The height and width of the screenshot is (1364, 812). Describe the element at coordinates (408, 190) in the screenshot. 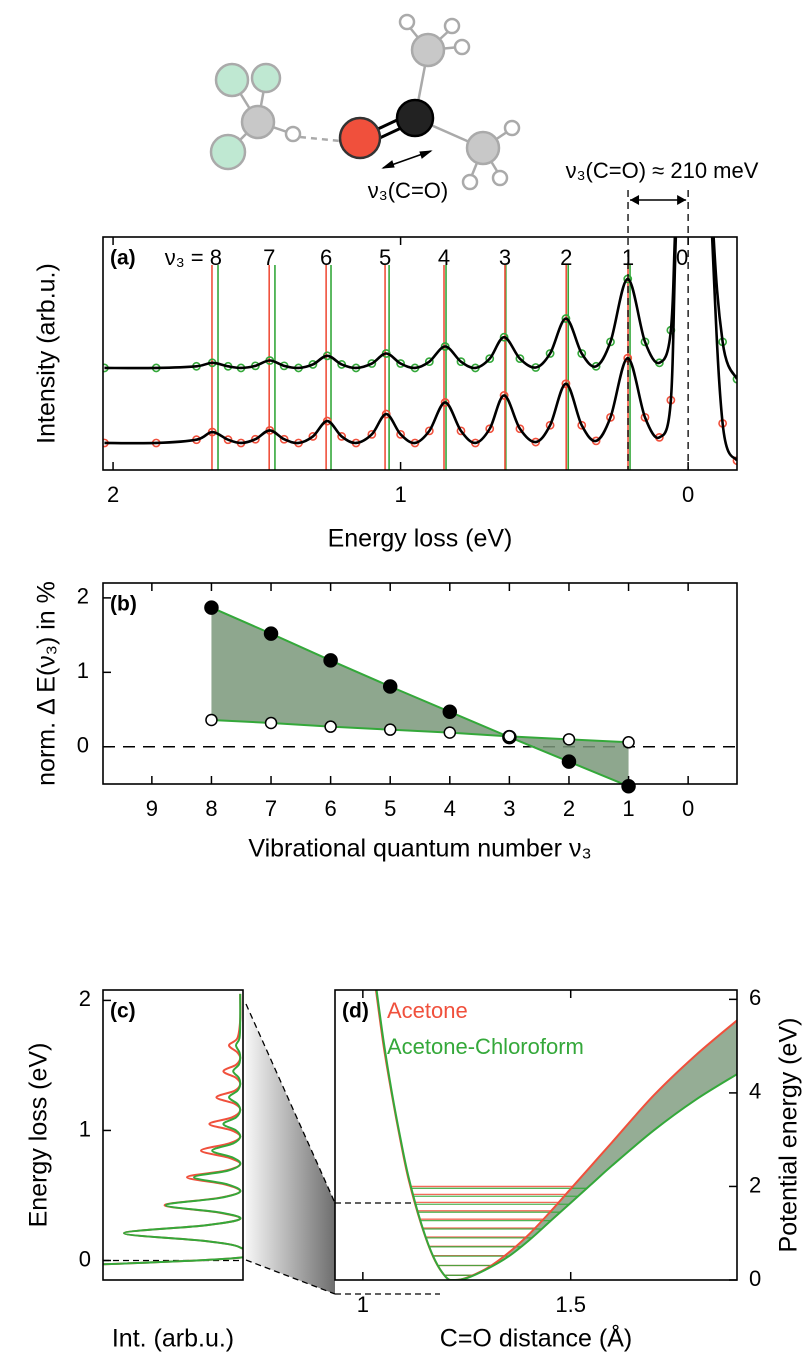

I see `vibration-label: ν₃(C=O)` at that location.